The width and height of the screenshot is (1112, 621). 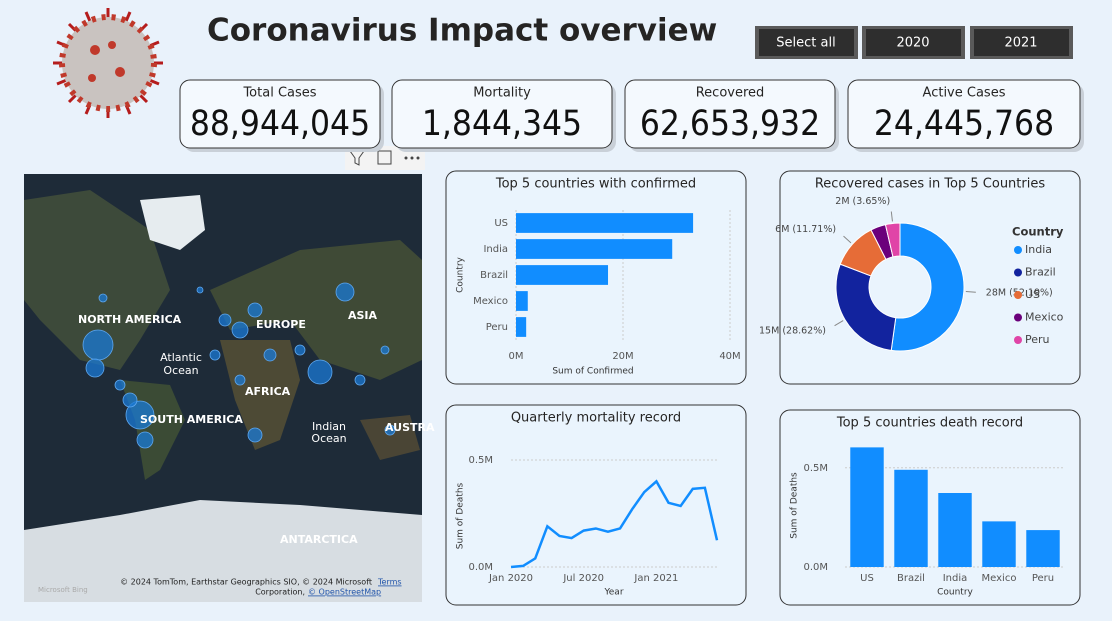 What do you see at coordinates (929, 423) in the screenshot?
I see `chart-title: Top 5 countries death record` at bounding box center [929, 423].